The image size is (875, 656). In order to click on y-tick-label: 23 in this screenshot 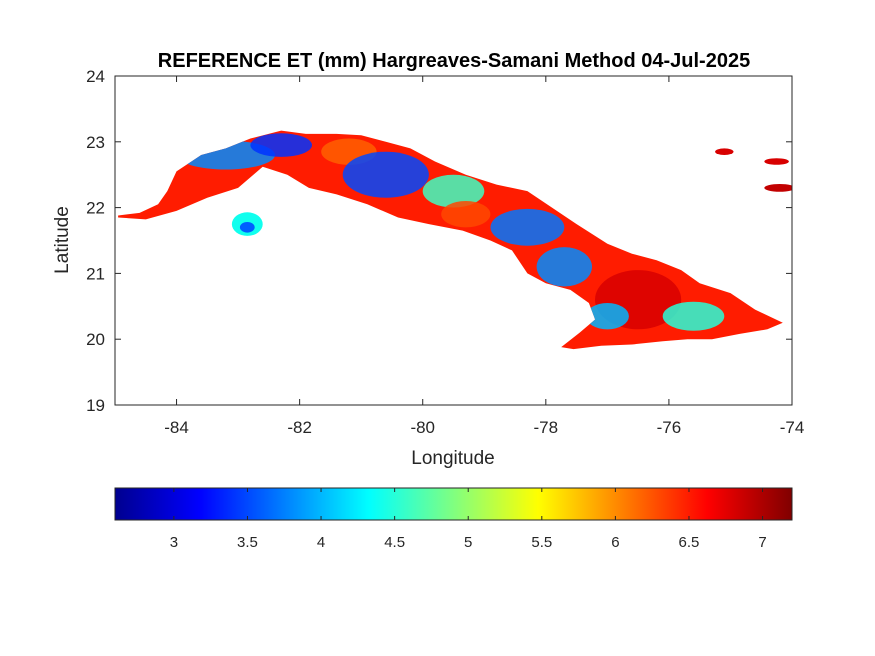, I will do `click(95, 142)`.